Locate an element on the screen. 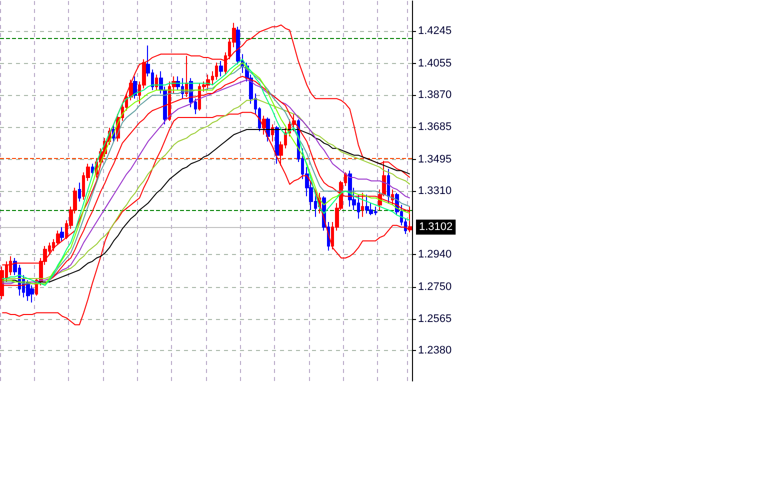 The width and height of the screenshot is (768, 480). ref-line-label: 1.3102 is located at coordinates (436, 227).